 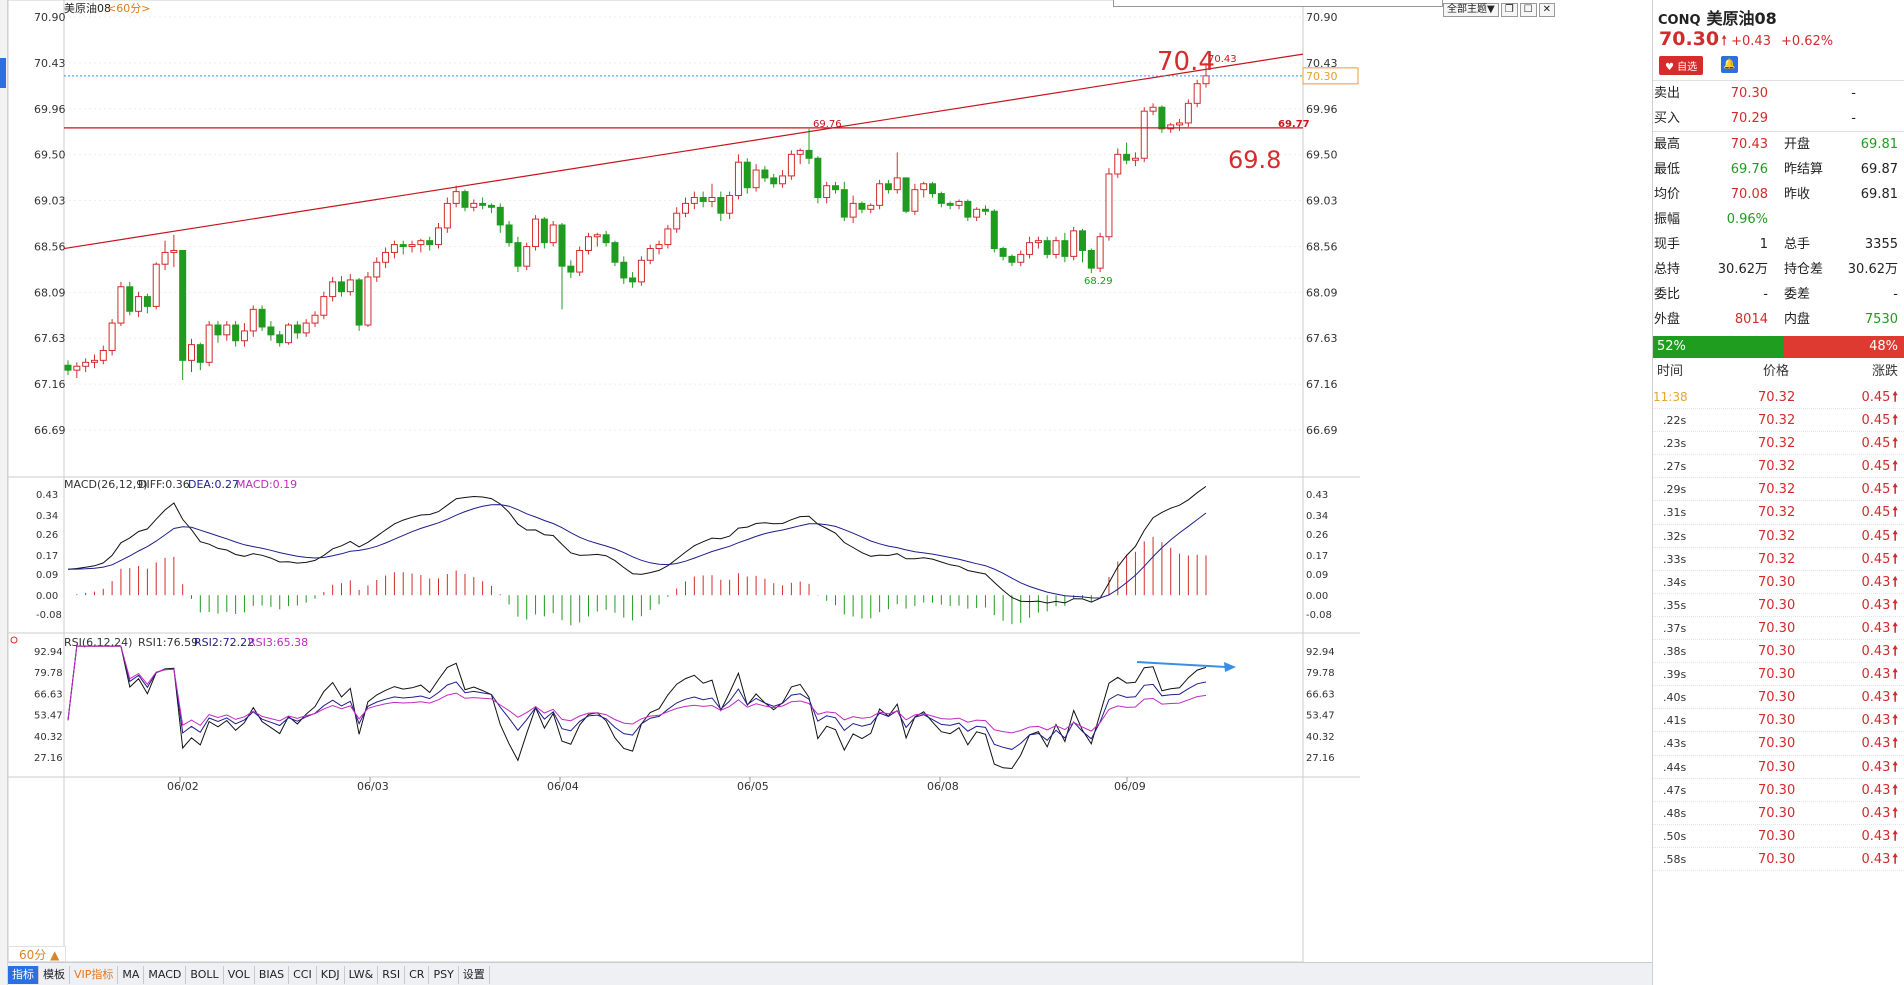 I want to click on main-chart-controls: 全部主题▼ ❐ ☐ ✕, so click(x=1500, y=10).